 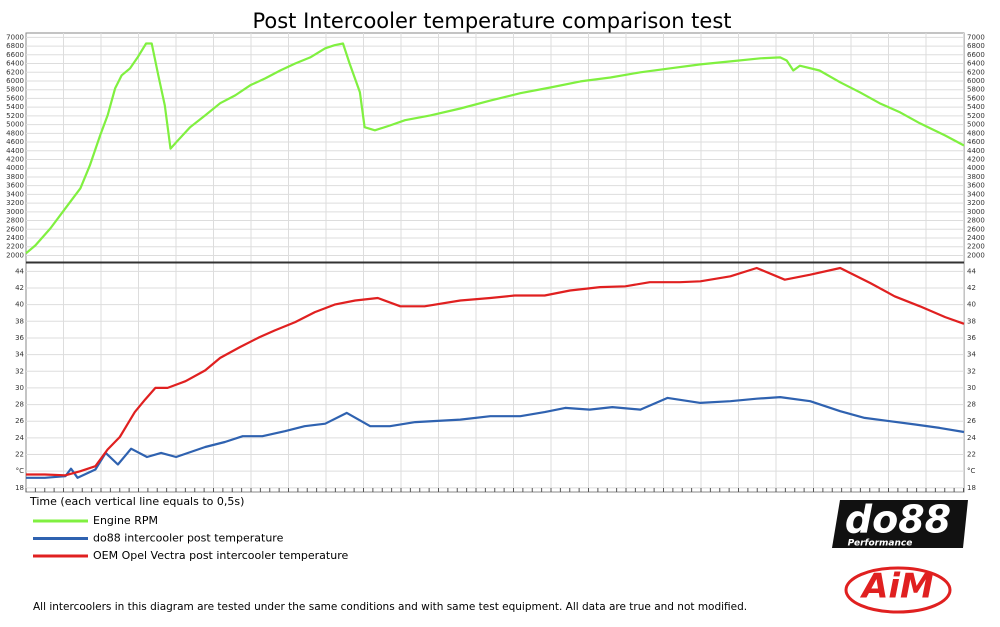 What do you see at coordinates (976, 229) in the screenshot?
I see `y2-tick-label: 2600` at bounding box center [976, 229].